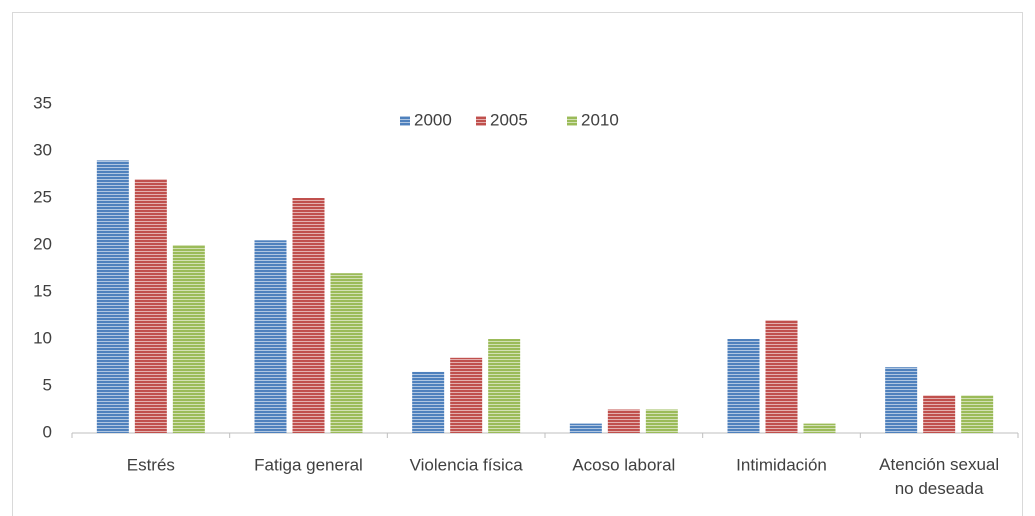  What do you see at coordinates (47, 384) in the screenshot?
I see `y-tick-label: 5` at bounding box center [47, 384].